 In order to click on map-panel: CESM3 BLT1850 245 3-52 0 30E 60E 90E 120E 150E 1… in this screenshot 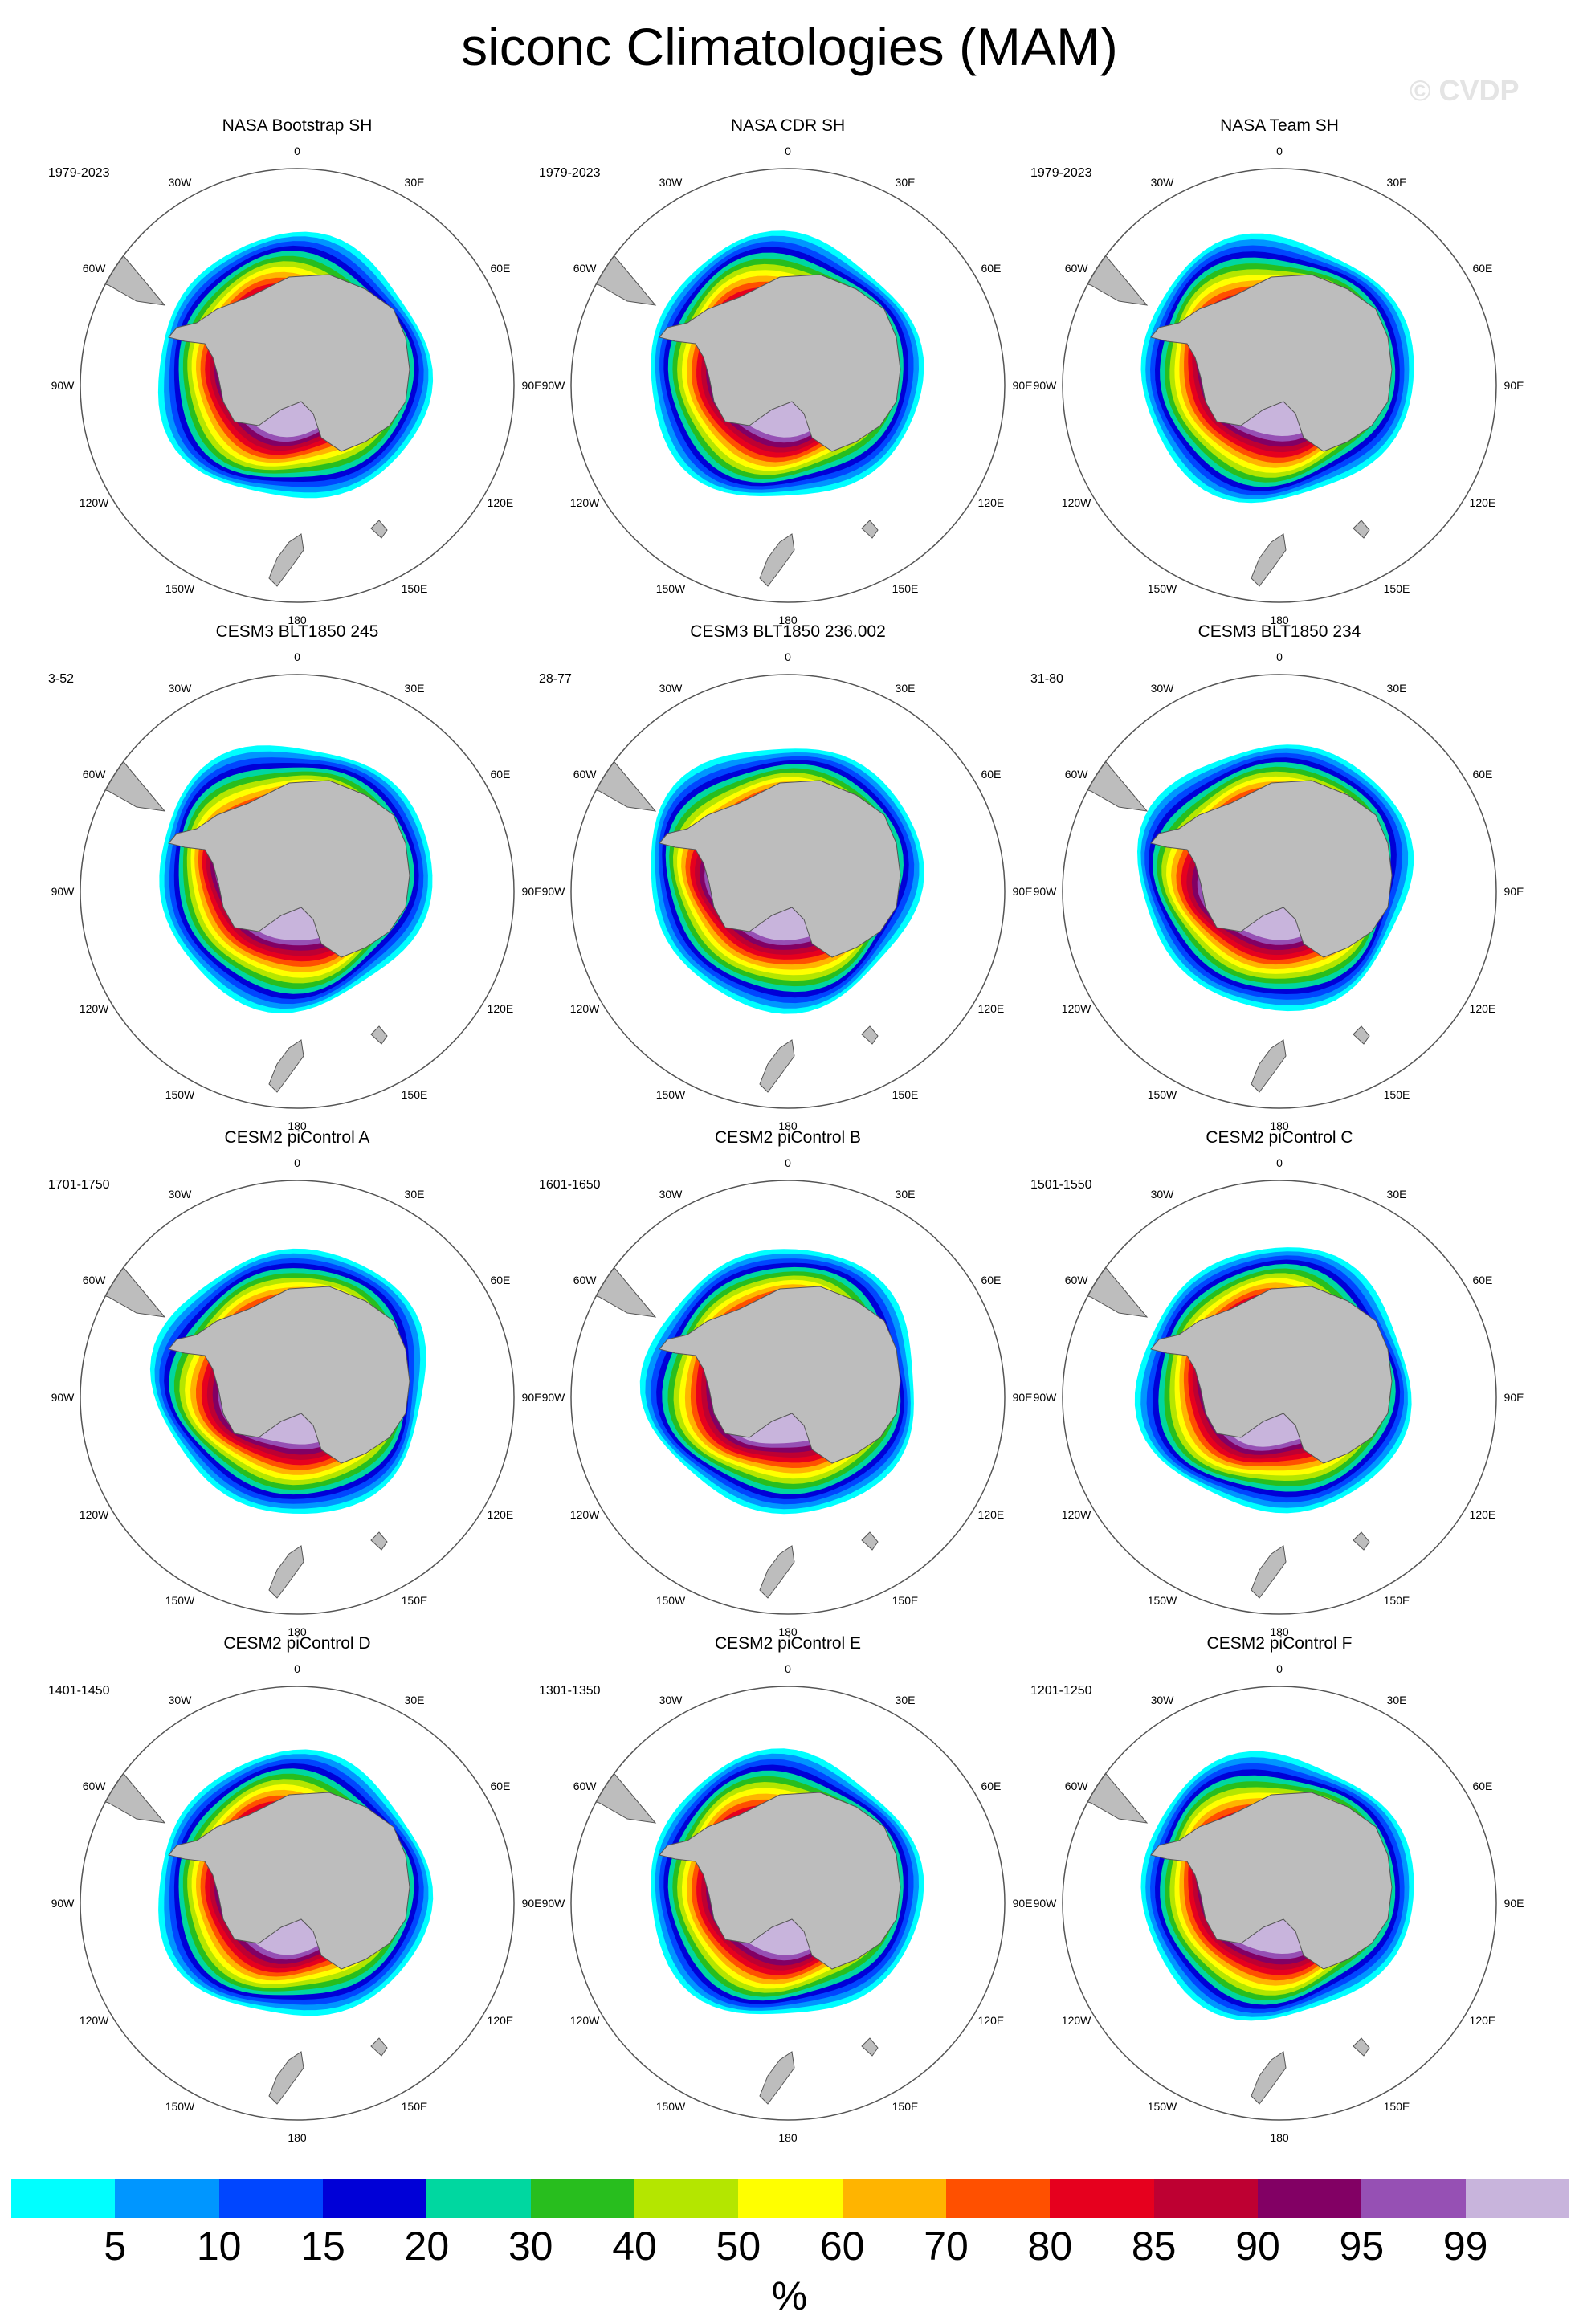, I will do `click(297, 877)`.